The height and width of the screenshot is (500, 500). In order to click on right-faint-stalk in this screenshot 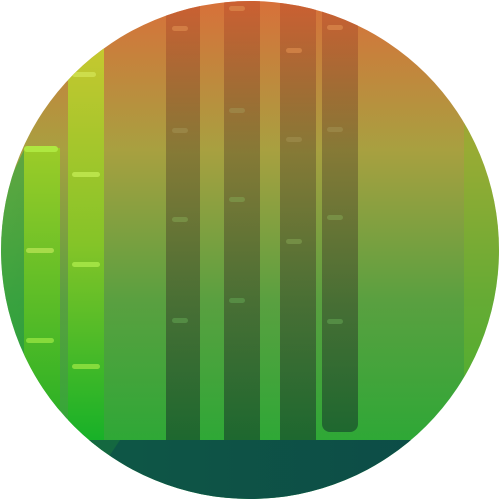, I will do `click(481, 300)`.